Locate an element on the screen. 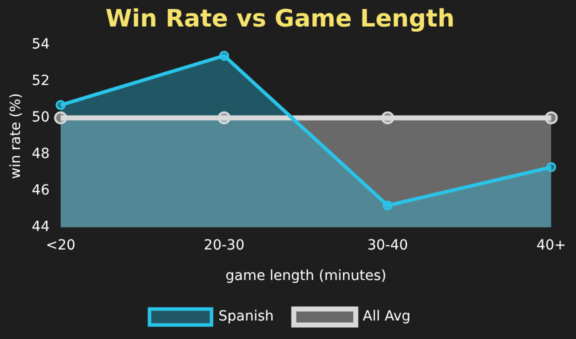 The width and height of the screenshot is (576, 339). y-tick-label: 52 is located at coordinates (41, 80).